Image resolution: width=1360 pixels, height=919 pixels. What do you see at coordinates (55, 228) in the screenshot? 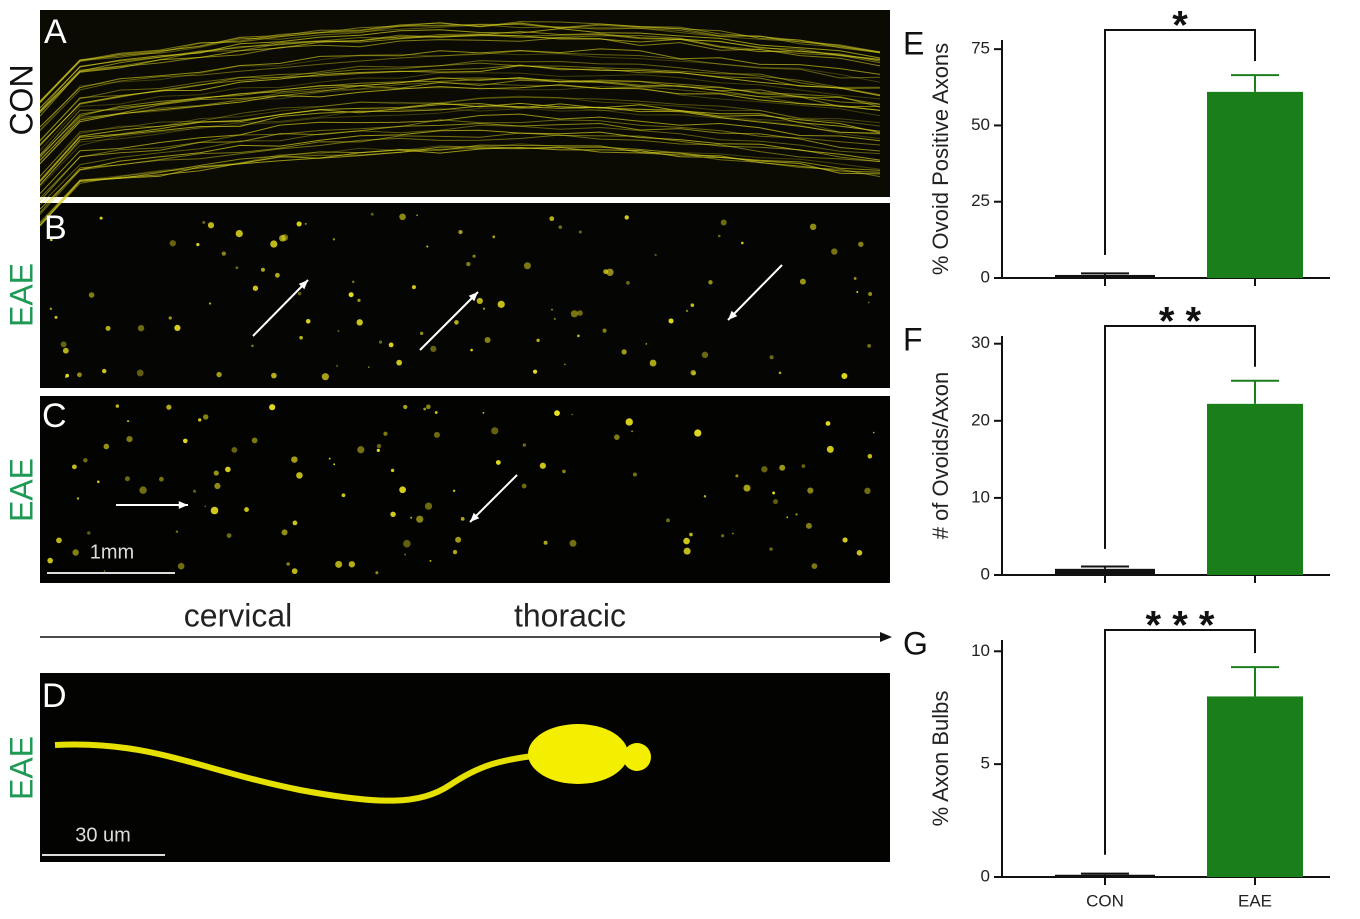
I see `panel-letter: B` at bounding box center [55, 228].